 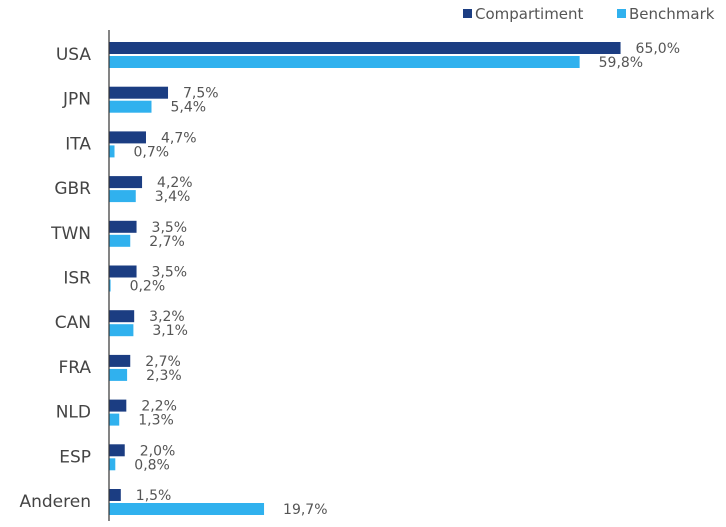 I want to click on data-label: 4,2%, so click(x=175, y=183).